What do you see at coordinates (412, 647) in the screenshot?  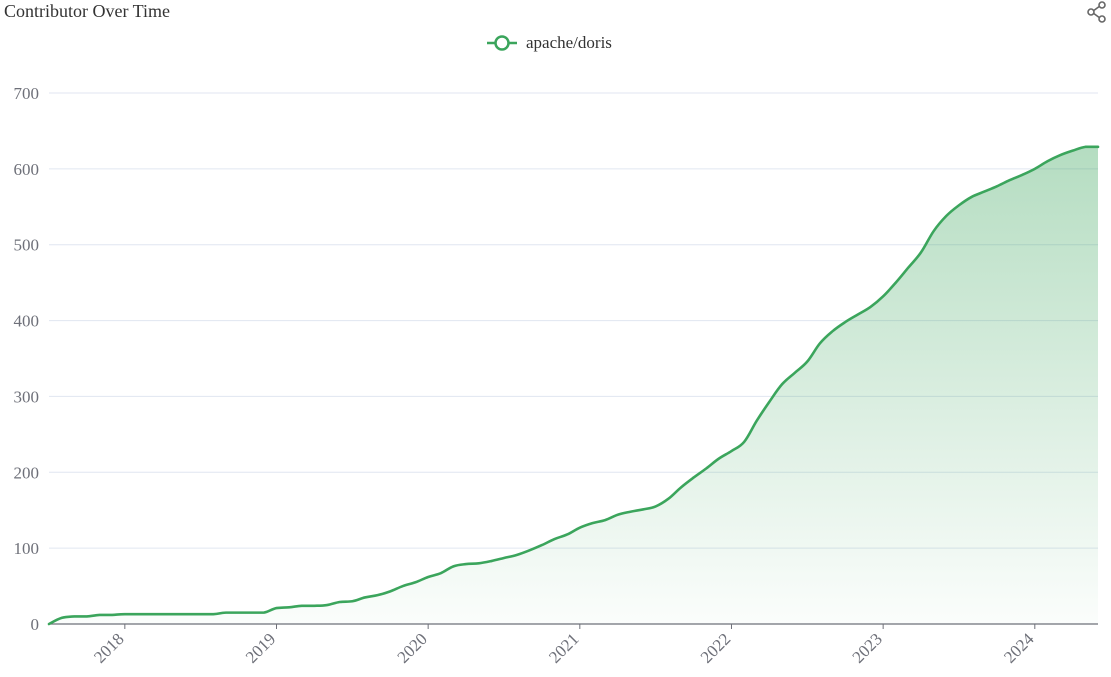 I see `x-tick-label: 2020` at bounding box center [412, 647].